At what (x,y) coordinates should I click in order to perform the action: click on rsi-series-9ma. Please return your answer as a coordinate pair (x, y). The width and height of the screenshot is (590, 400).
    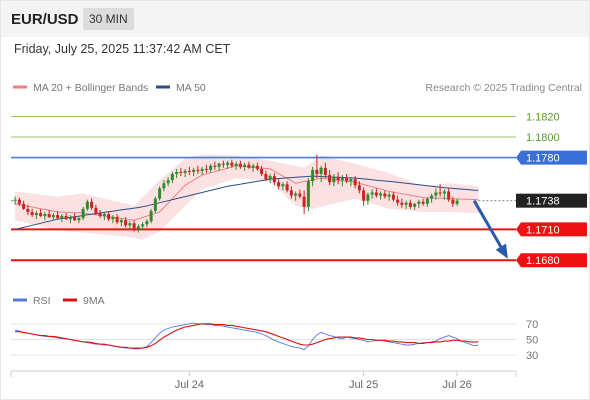
    Looking at the image, I should click on (247, 336).